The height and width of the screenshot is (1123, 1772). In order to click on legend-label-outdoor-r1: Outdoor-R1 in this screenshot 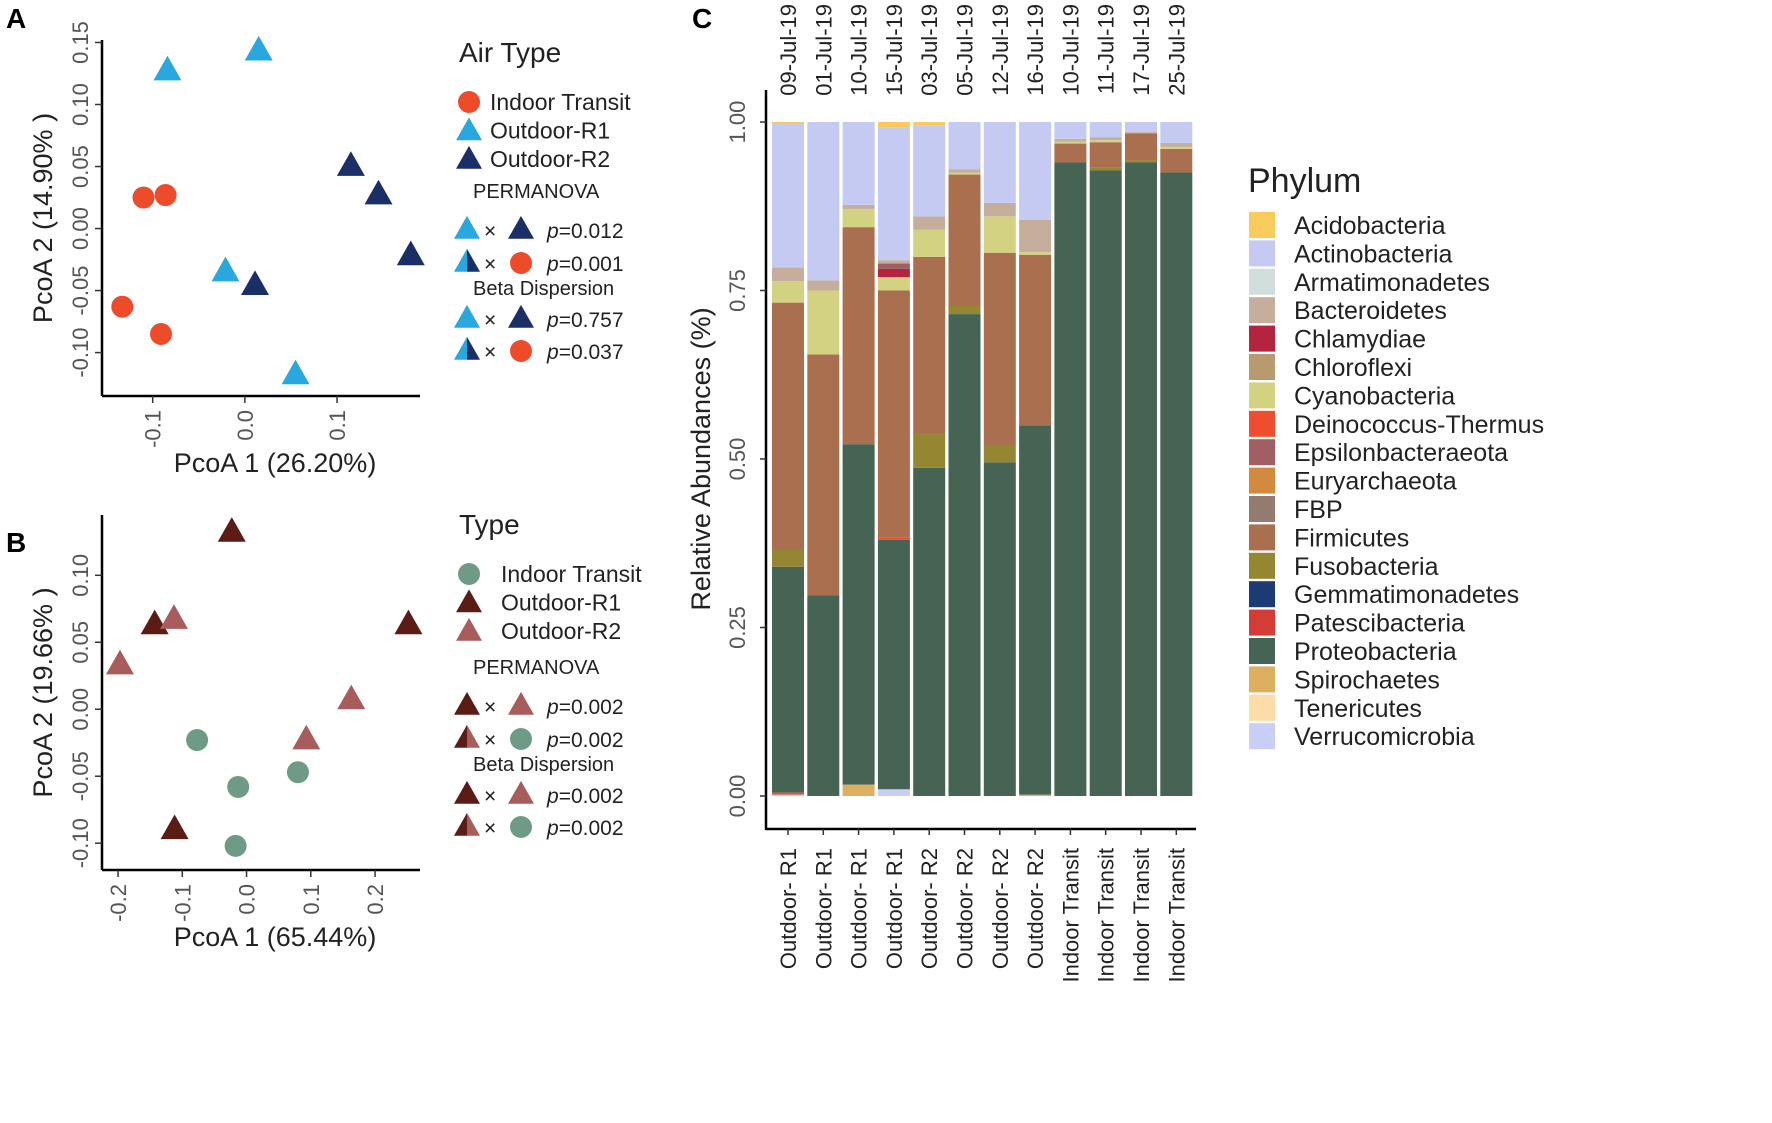, I will do `click(550, 131)`.